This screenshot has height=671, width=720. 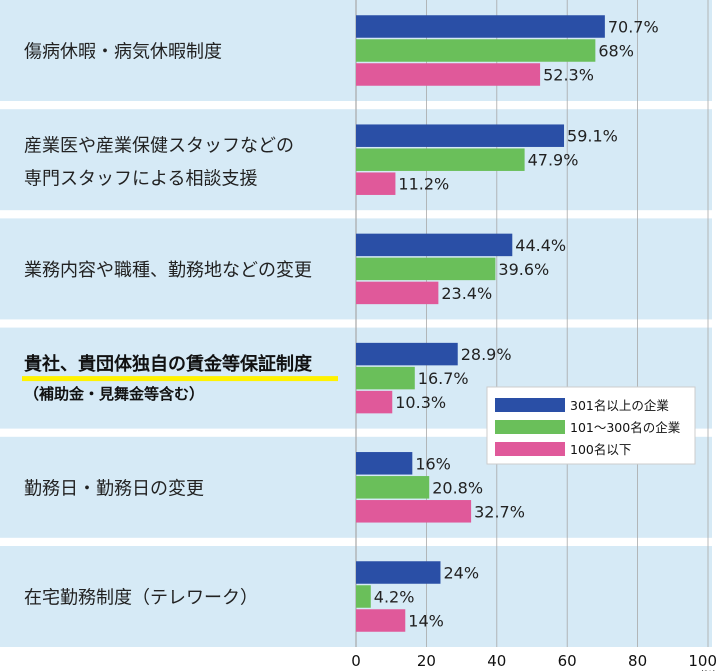 What do you see at coordinates (168, 364) in the screenshot?
I see `category-label-3-line-0: 貴社、貴団体独自の賃金等保証制度` at bounding box center [168, 364].